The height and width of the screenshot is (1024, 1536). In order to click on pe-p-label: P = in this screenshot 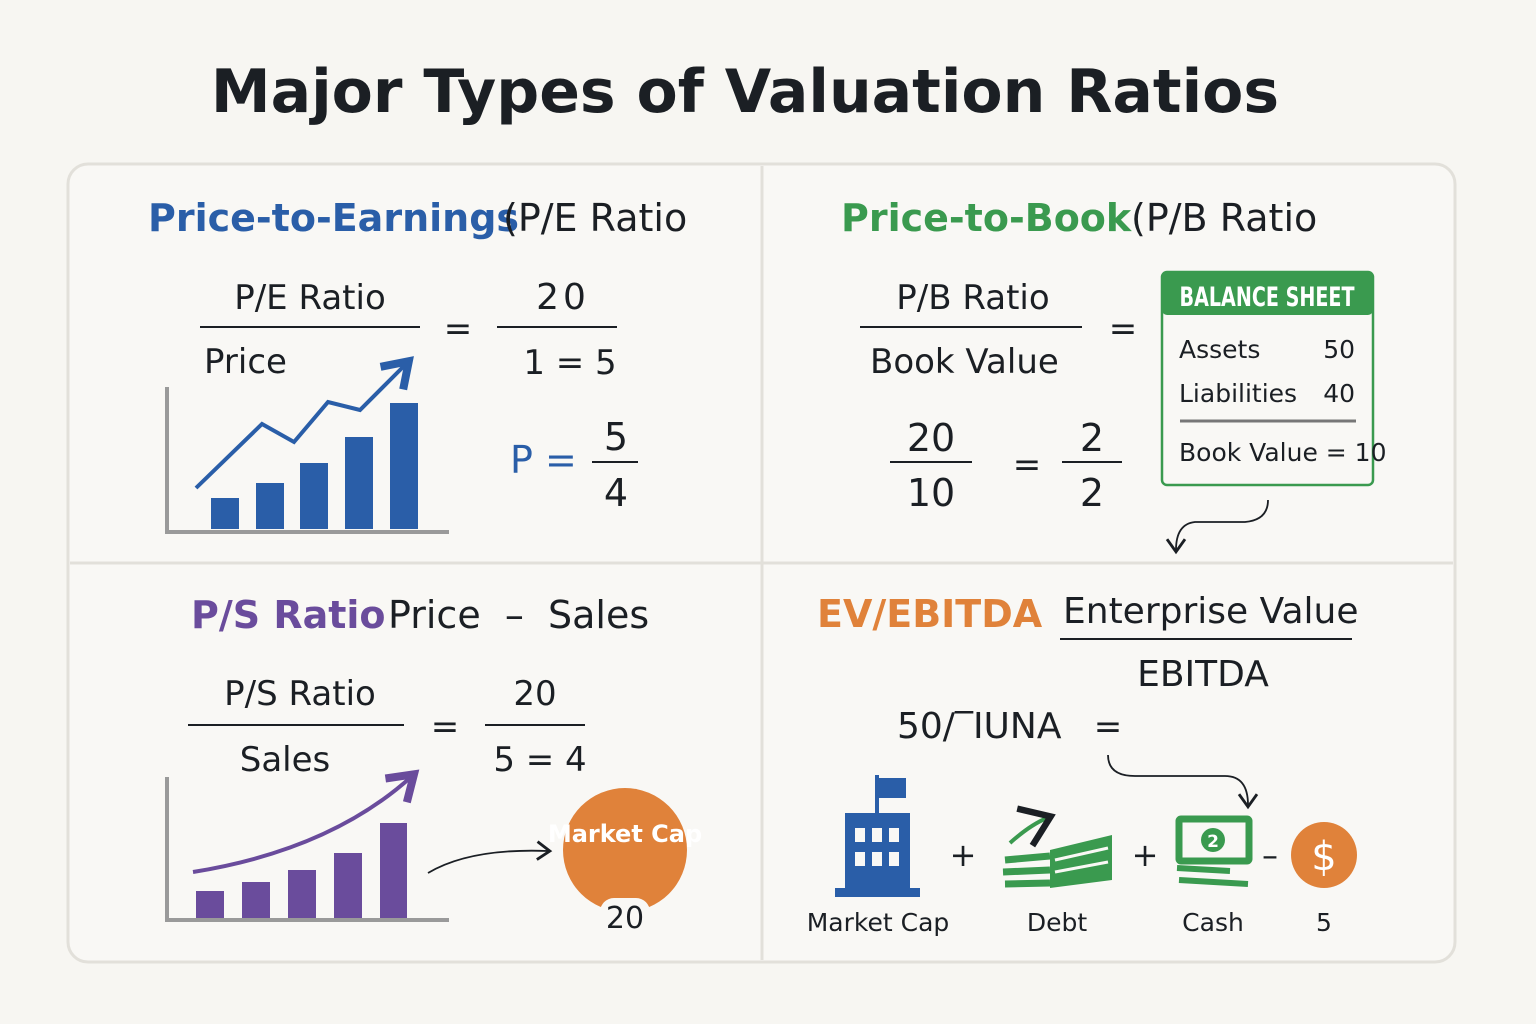, I will do `click(543, 460)`.